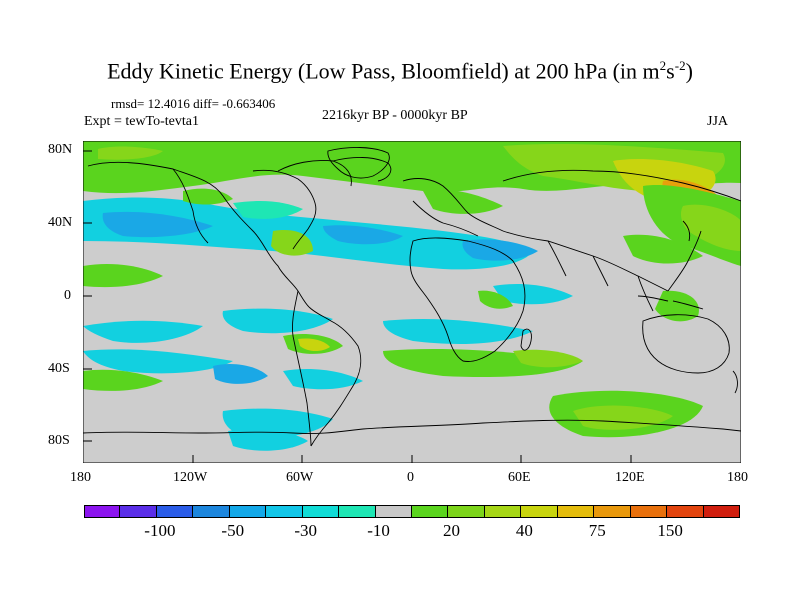  I want to click on legend-label: 20, so click(451, 530).